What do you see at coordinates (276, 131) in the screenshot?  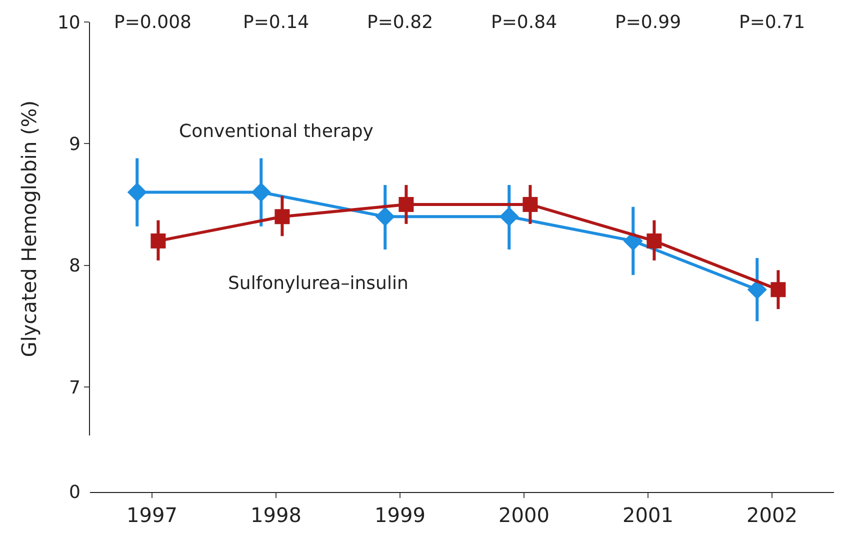 I see `text: Conventional therapy` at bounding box center [276, 131].